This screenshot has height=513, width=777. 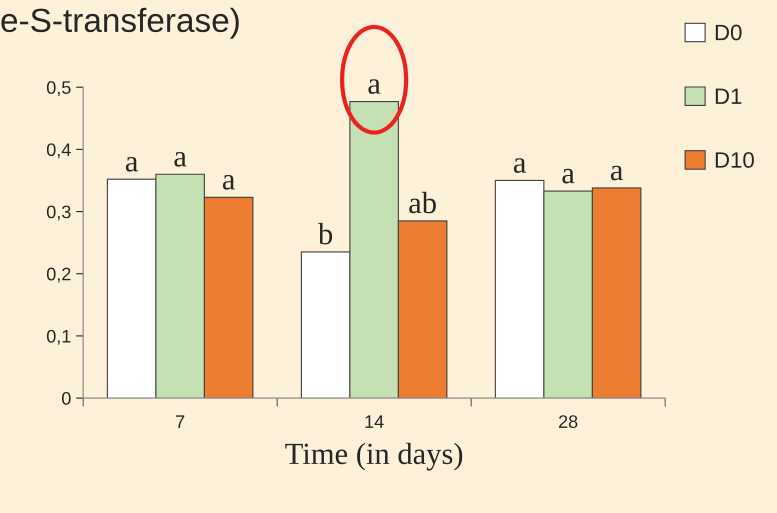 What do you see at coordinates (373, 456) in the screenshot?
I see `x-axis-title: Time (in days)` at bounding box center [373, 456].